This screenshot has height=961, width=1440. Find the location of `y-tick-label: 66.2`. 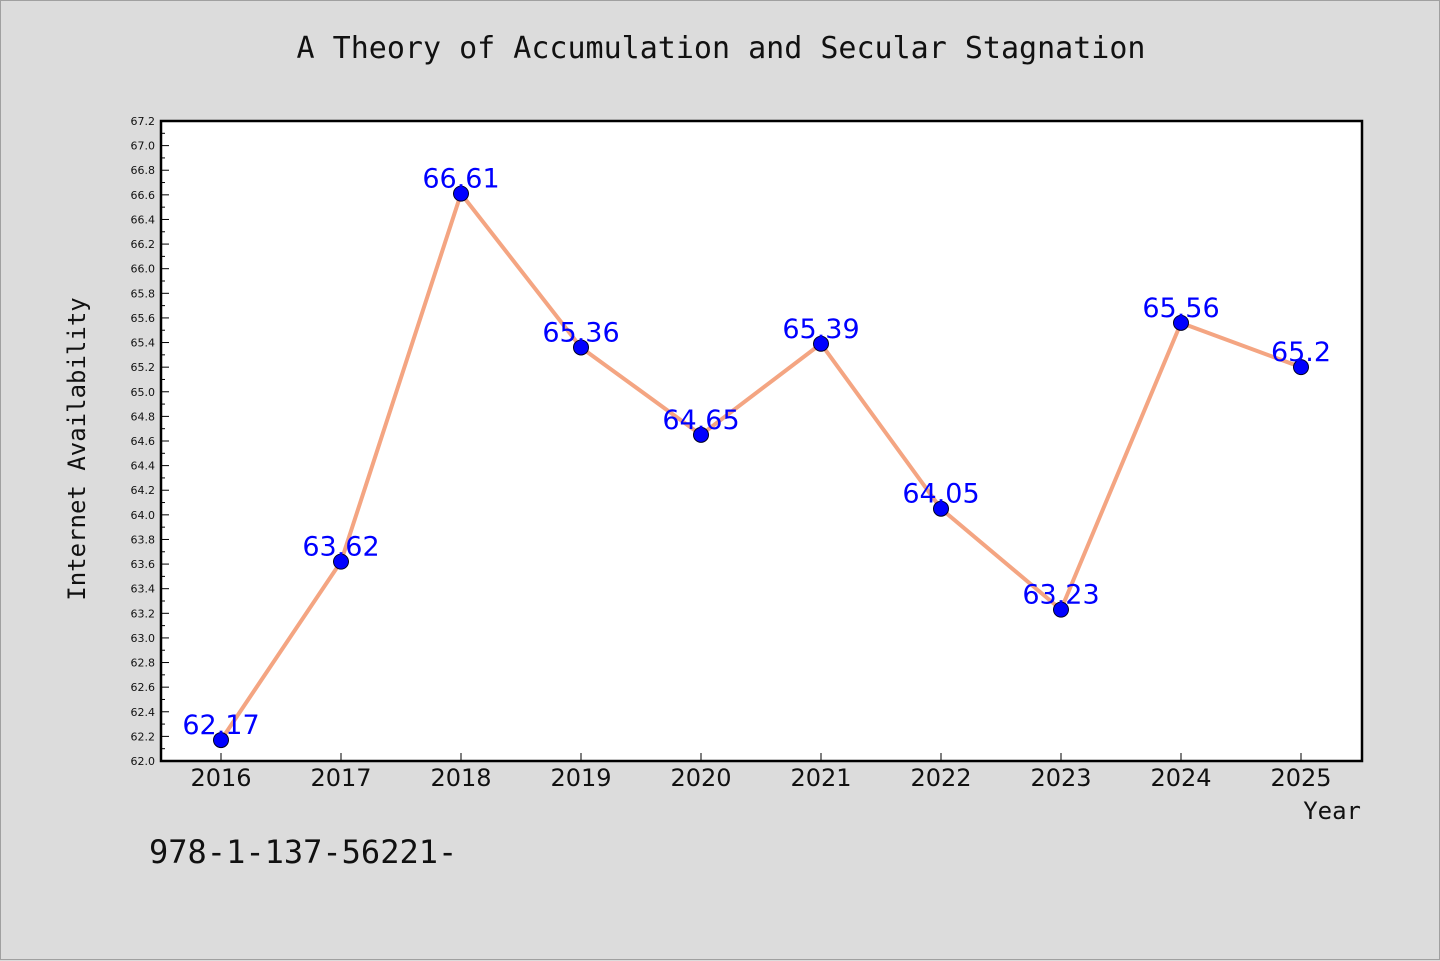

y-tick-label: 66.2 is located at coordinates (143, 244).